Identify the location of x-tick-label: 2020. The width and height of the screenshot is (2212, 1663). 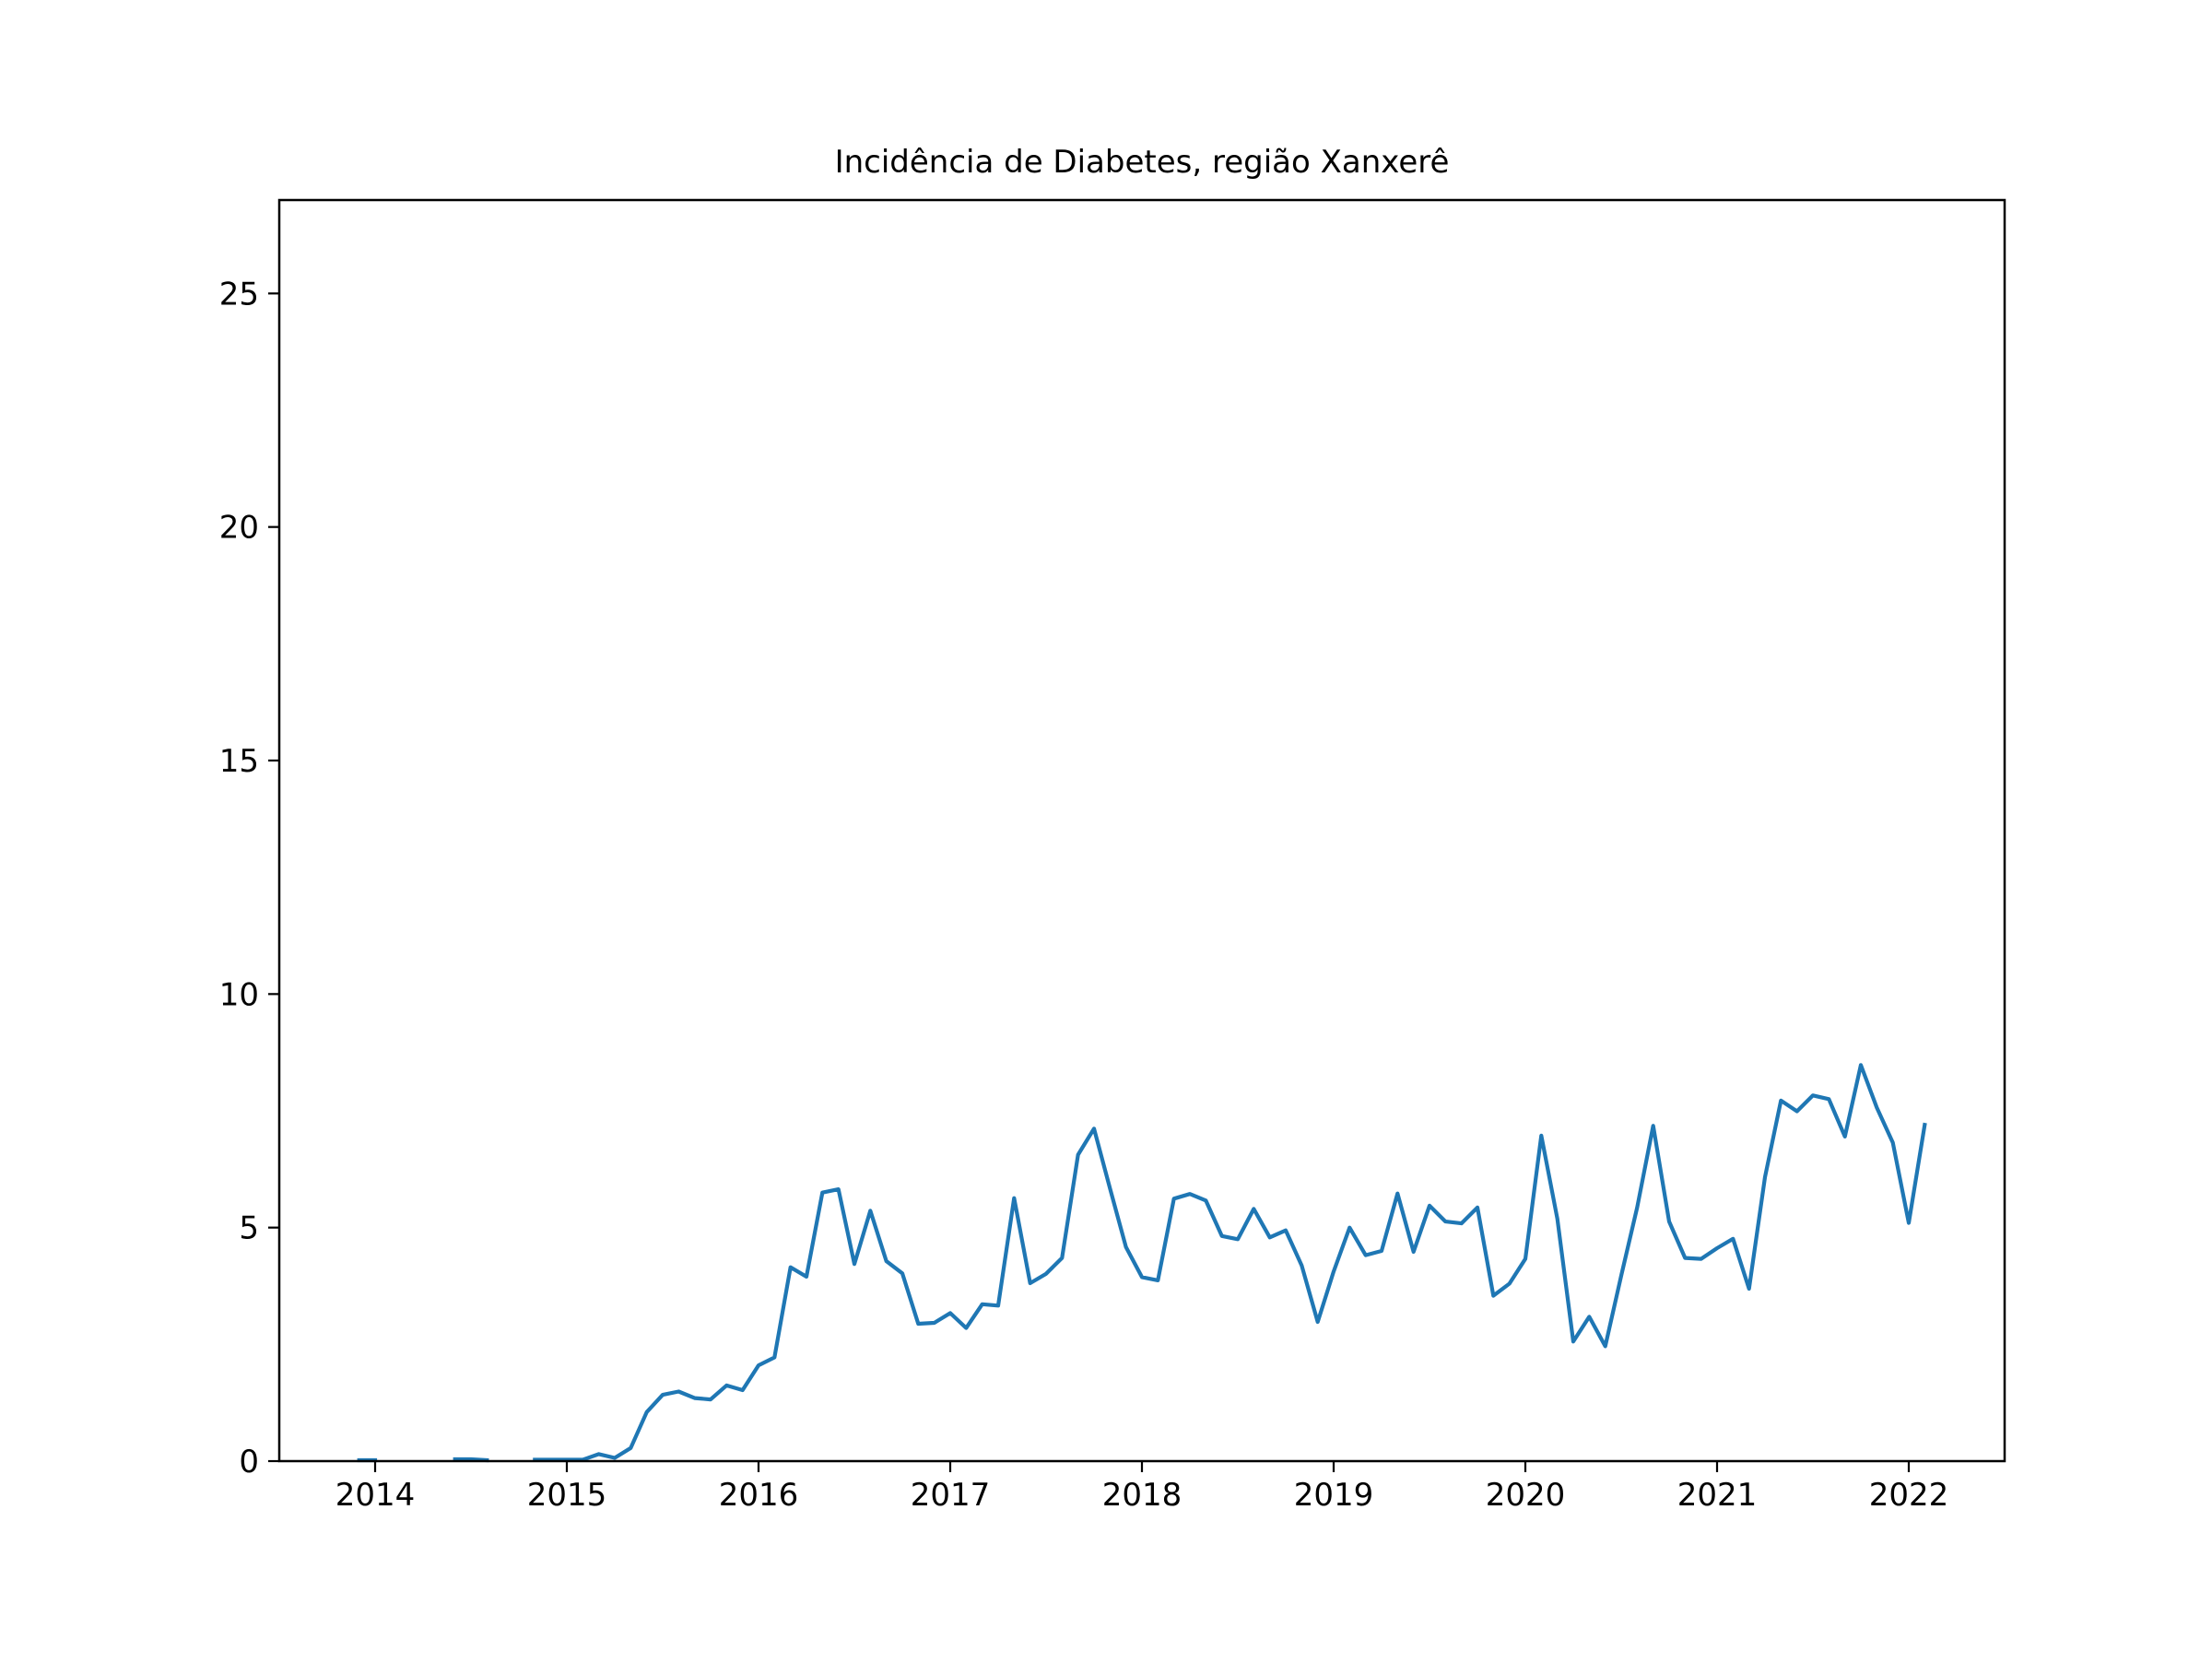
(1526, 1495).